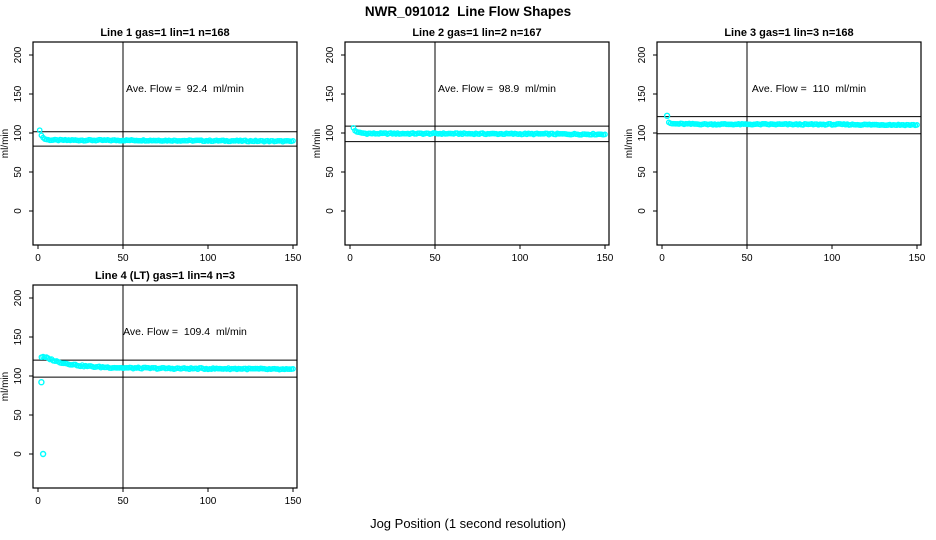  What do you see at coordinates (185, 89) in the screenshot?
I see `ave-flow-annotation-line-1: Ave. Flow = 92.4 ml/min` at bounding box center [185, 89].